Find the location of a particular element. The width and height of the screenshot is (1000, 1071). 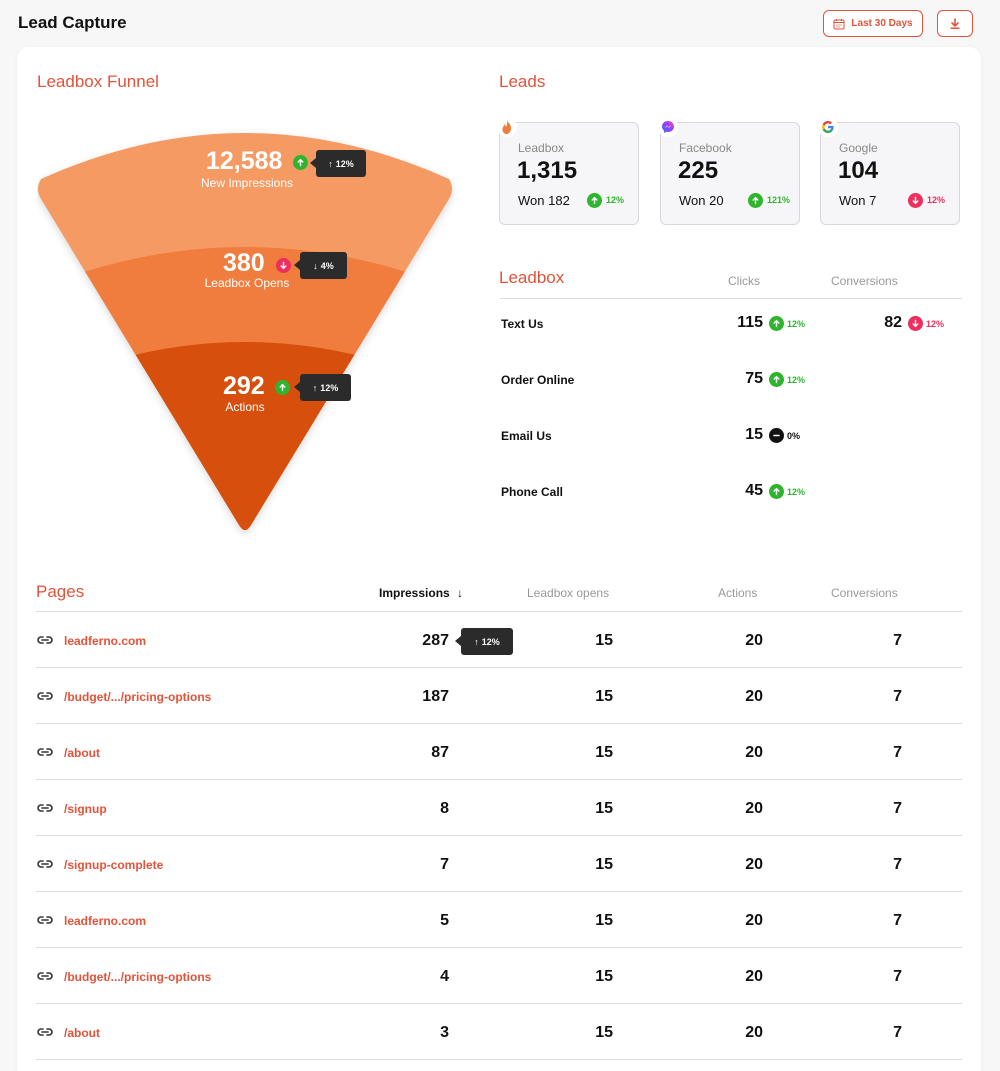

lead-card-google: Google 104 Won 7 12% is located at coordinates (889, 171).